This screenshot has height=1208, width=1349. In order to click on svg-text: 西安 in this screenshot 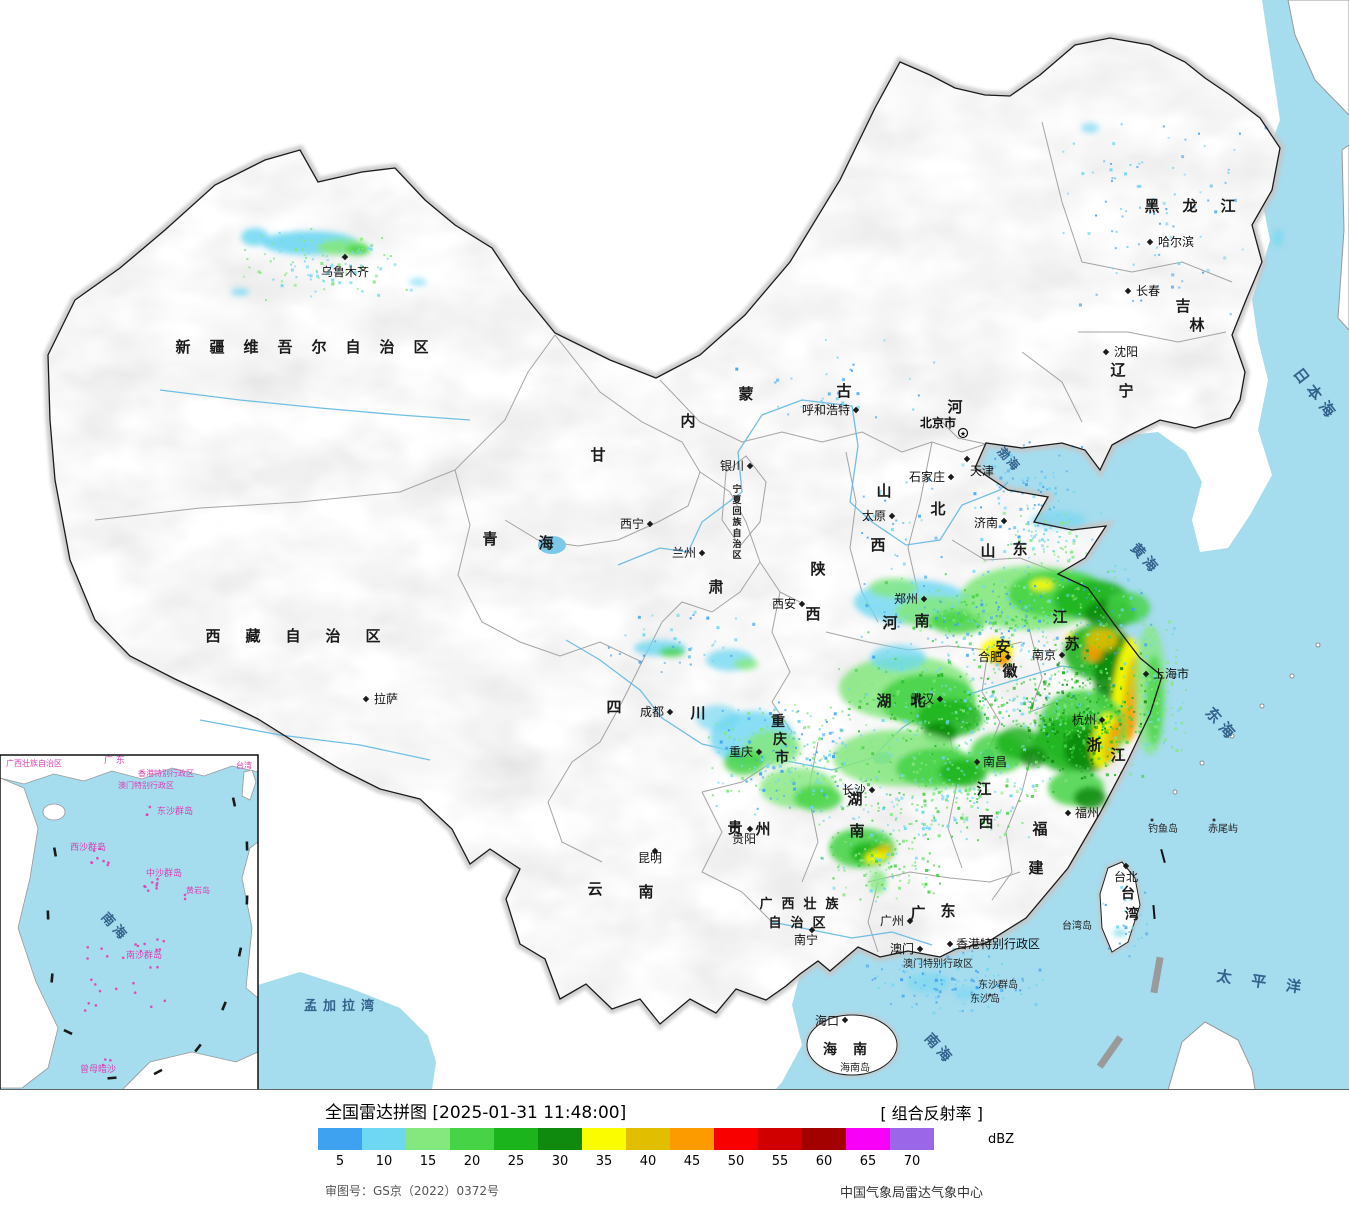, I will do `click(784, 603)`.